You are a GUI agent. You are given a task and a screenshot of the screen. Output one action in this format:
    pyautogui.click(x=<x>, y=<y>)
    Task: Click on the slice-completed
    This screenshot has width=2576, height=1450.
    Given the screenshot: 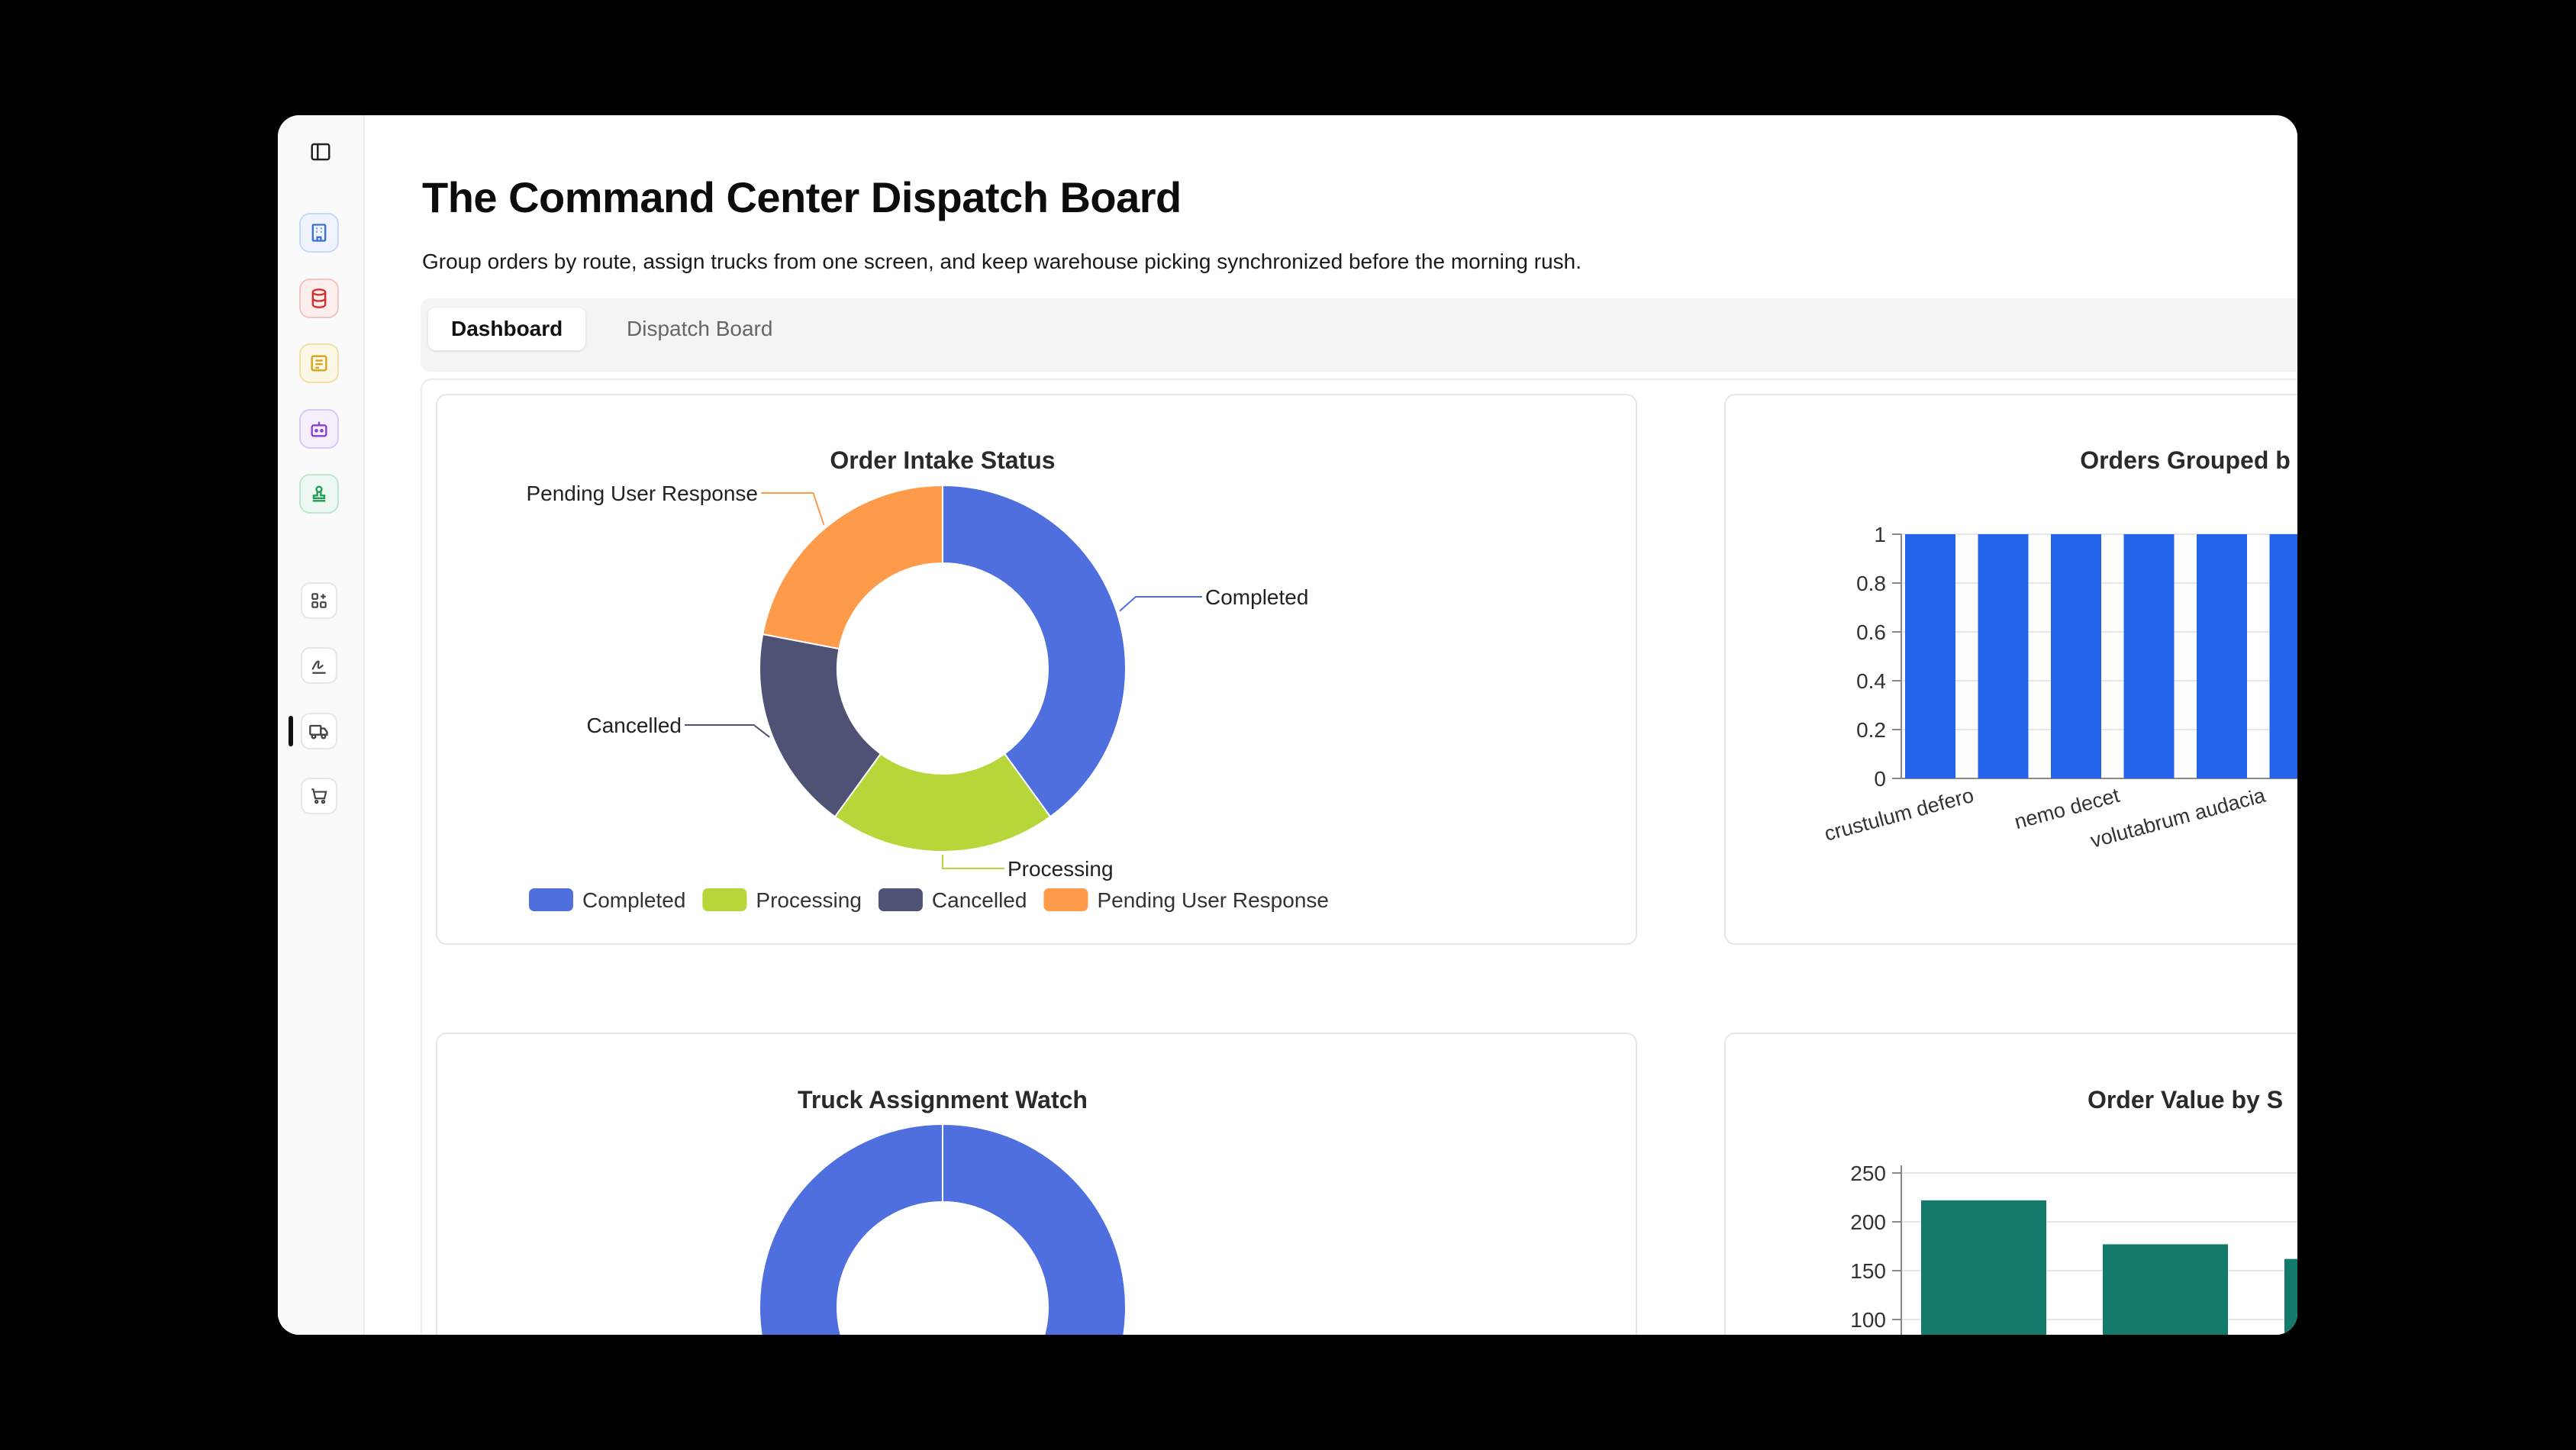 What is the action you would take?
    pyautogui.click(x=1034, y=651)
    